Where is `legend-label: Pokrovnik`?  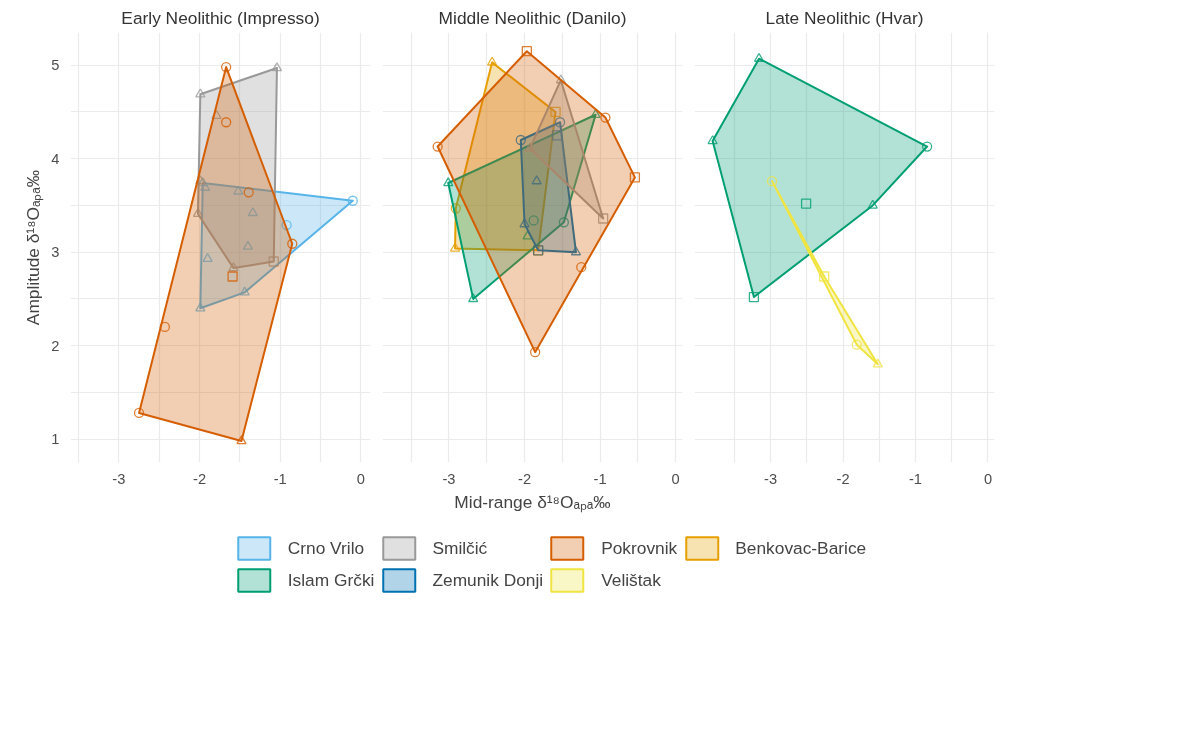
legend-label: Pokrovnik is located at coordinates (639, 548).